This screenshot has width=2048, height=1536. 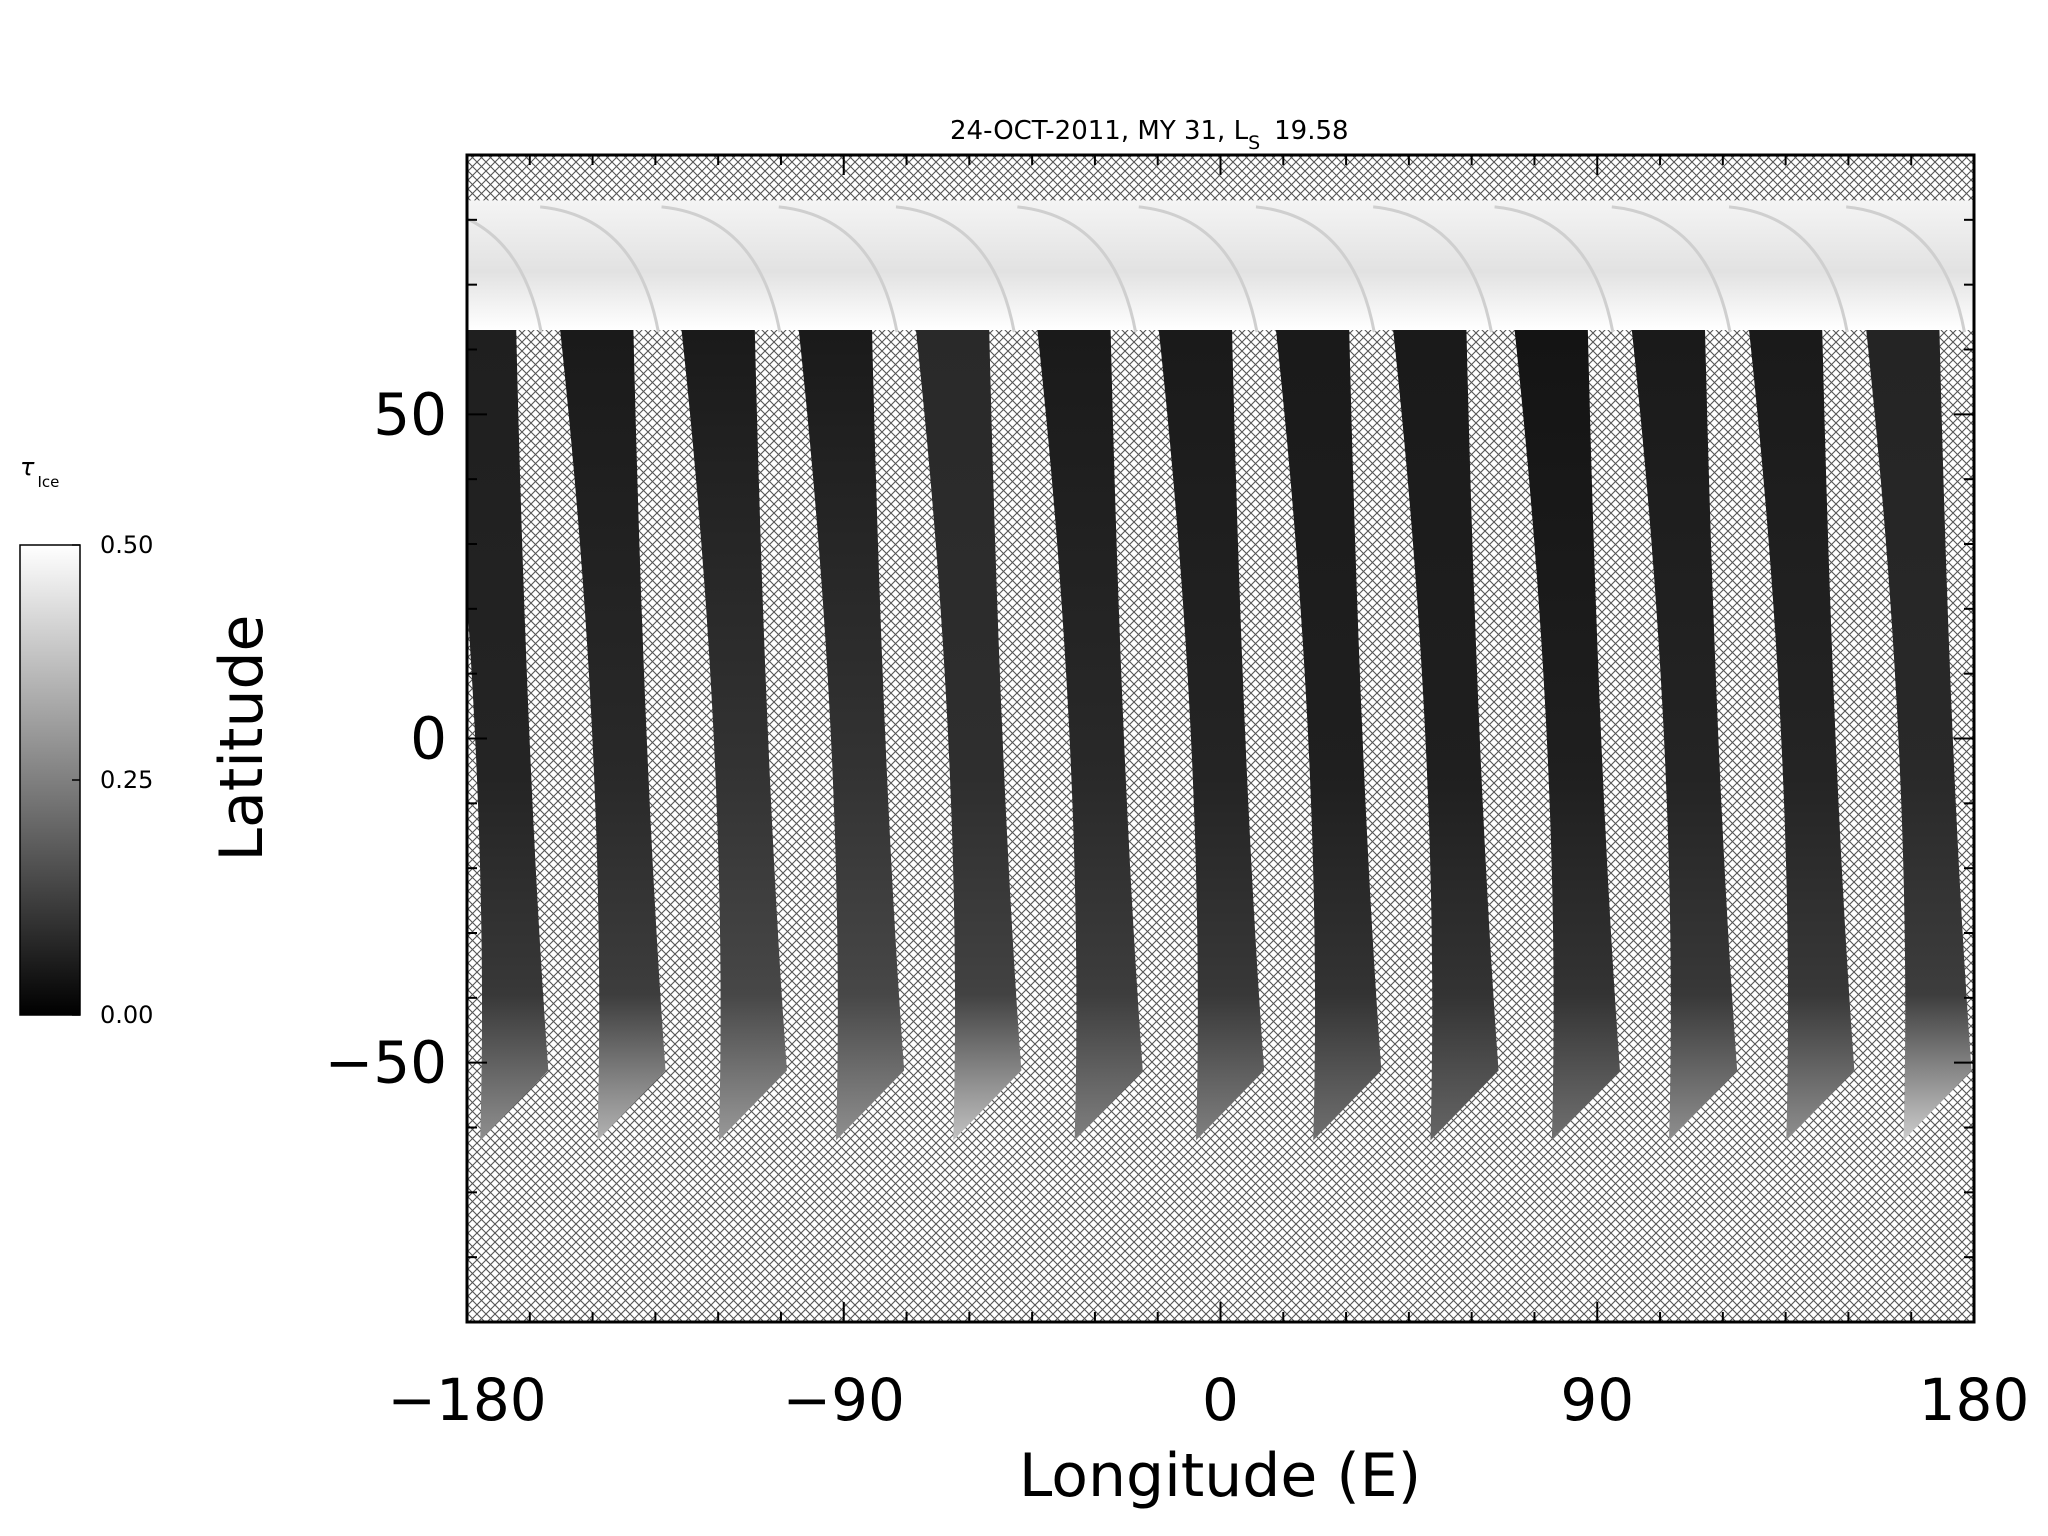 I want to click on y-tick-label: 50, so click(x=410, y=414).